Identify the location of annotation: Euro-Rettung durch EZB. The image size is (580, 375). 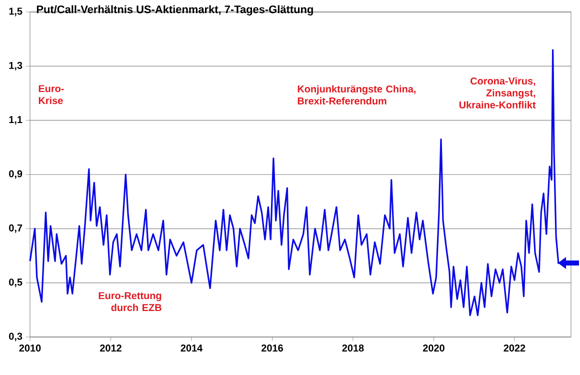
(130, 302).